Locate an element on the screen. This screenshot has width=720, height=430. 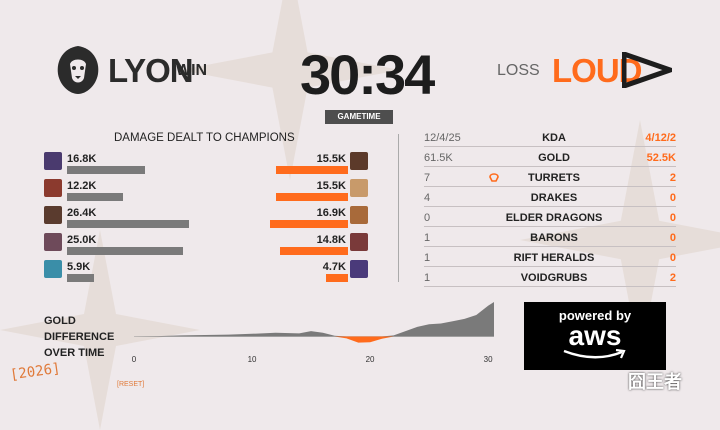
left-team-name: LYON is located at coordinates (151, 70).